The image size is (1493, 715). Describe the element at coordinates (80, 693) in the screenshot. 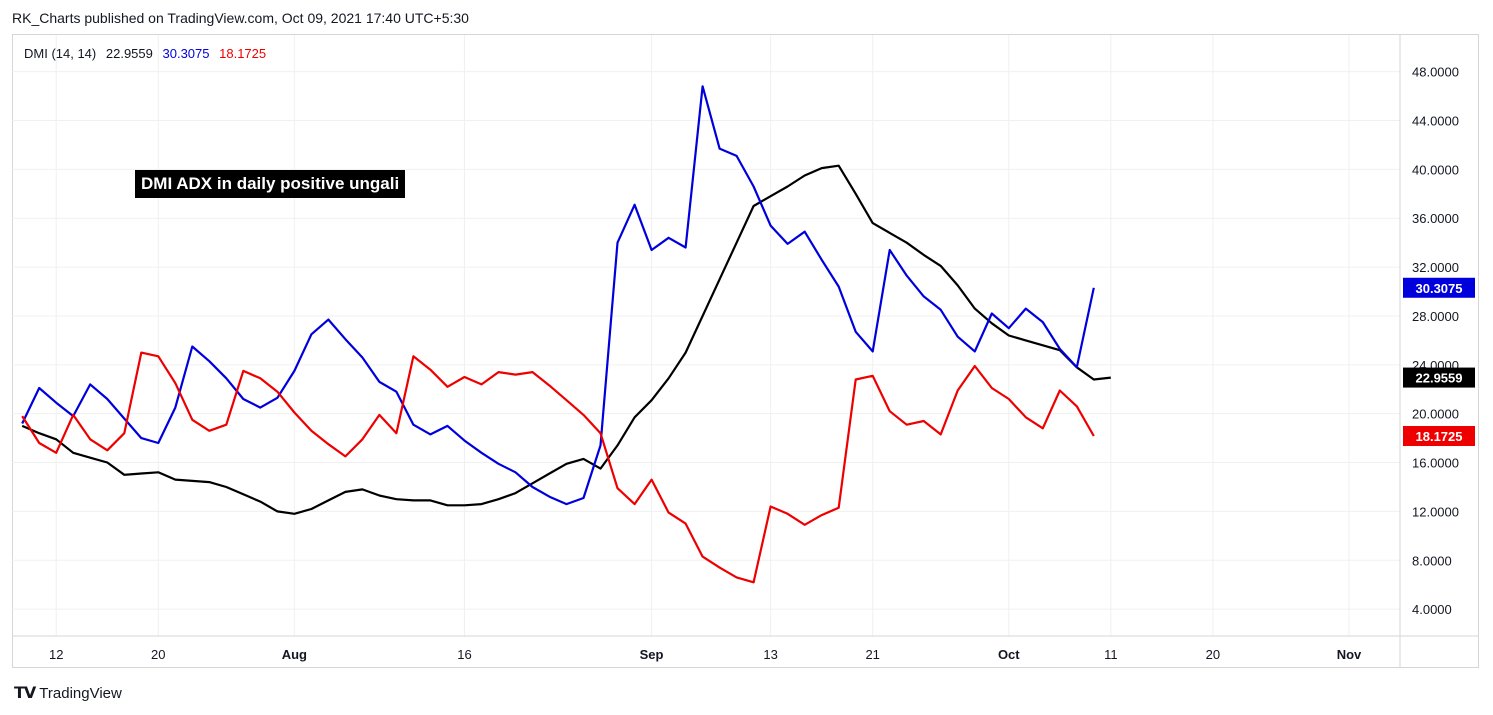

I see `footer-brand-label: TradingView` at that location.